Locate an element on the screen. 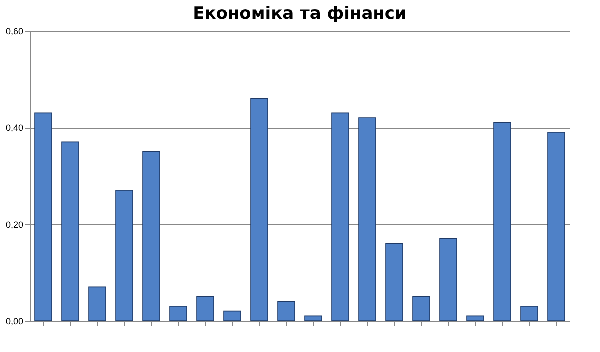 This screenshot has height=352, width=600. y-tick-label: 0,00 is located at coordinates (15, 321).